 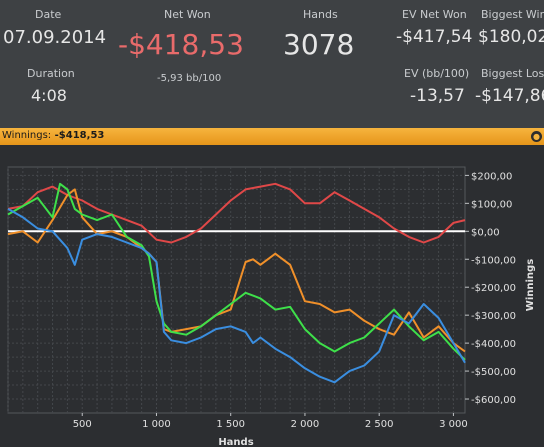 What do you see at coordinates (55, 37) in the screenshot?
I see `date-value: 07.09.2014` at bounding box center [55, 37].